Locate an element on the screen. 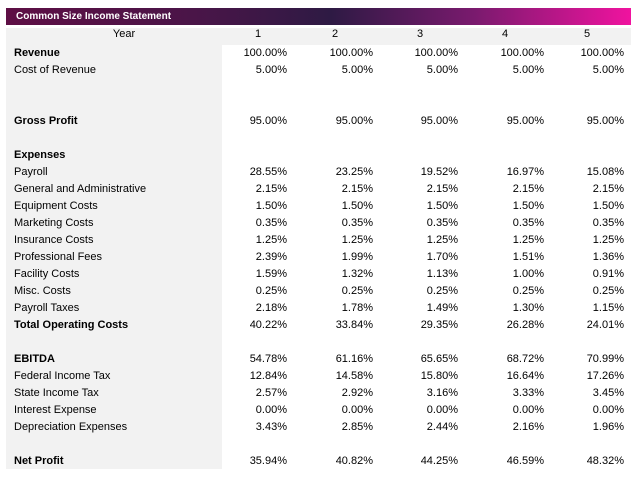 The image size is (634, 479). value-cell-year-4: 16.64% is located at coordinates (525, 376).